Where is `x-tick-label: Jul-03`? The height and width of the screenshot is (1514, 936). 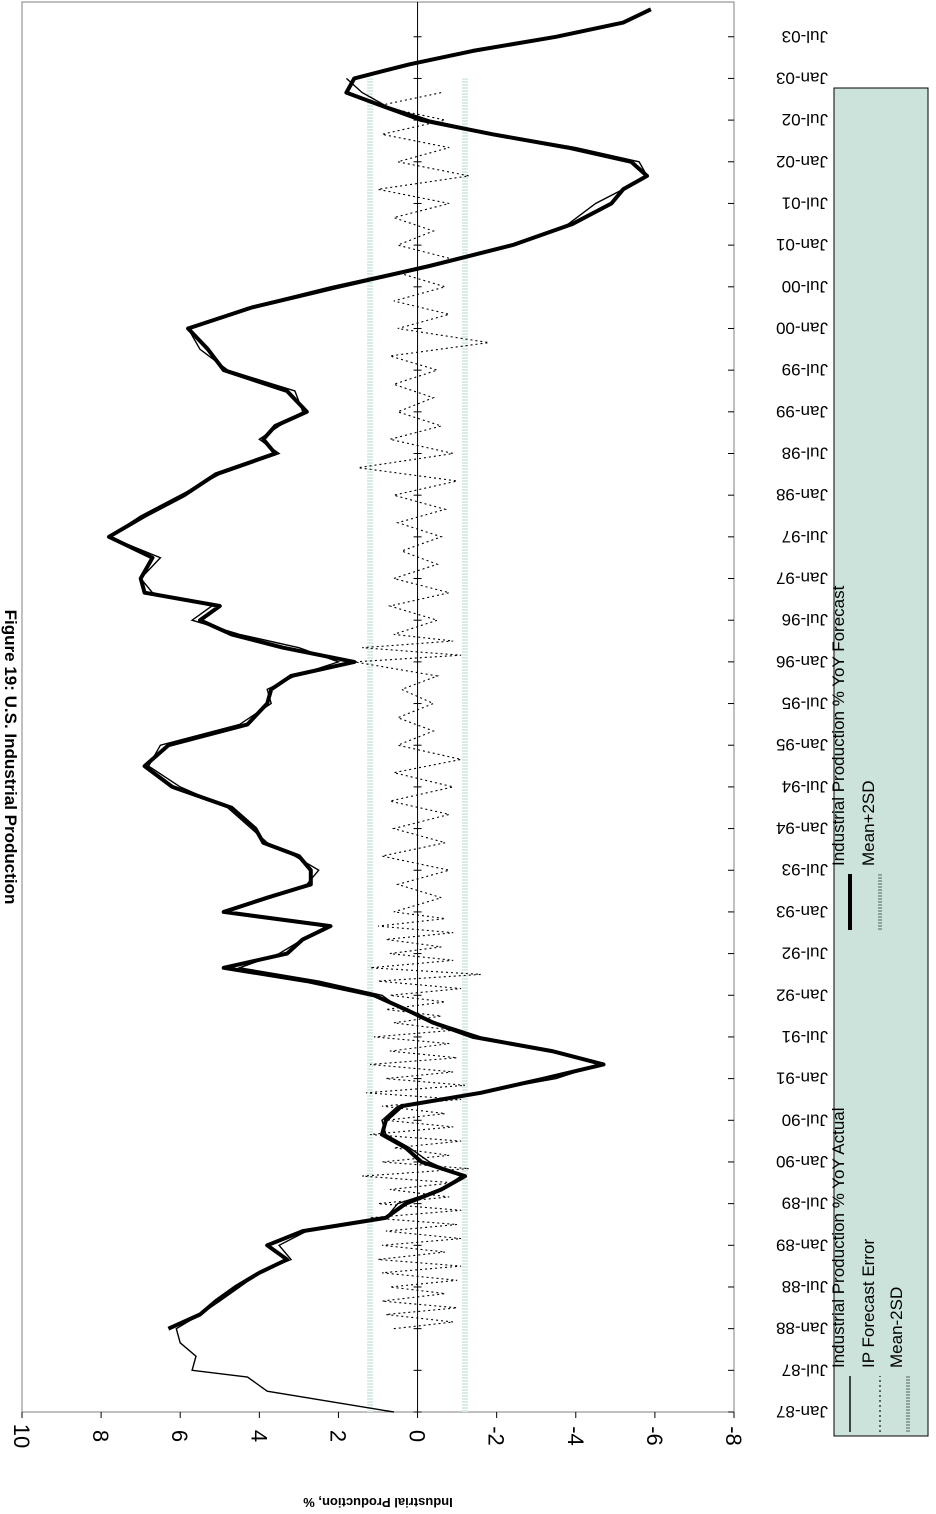 x-tick-label: Jul-03 is located at coordinates (805, 36).